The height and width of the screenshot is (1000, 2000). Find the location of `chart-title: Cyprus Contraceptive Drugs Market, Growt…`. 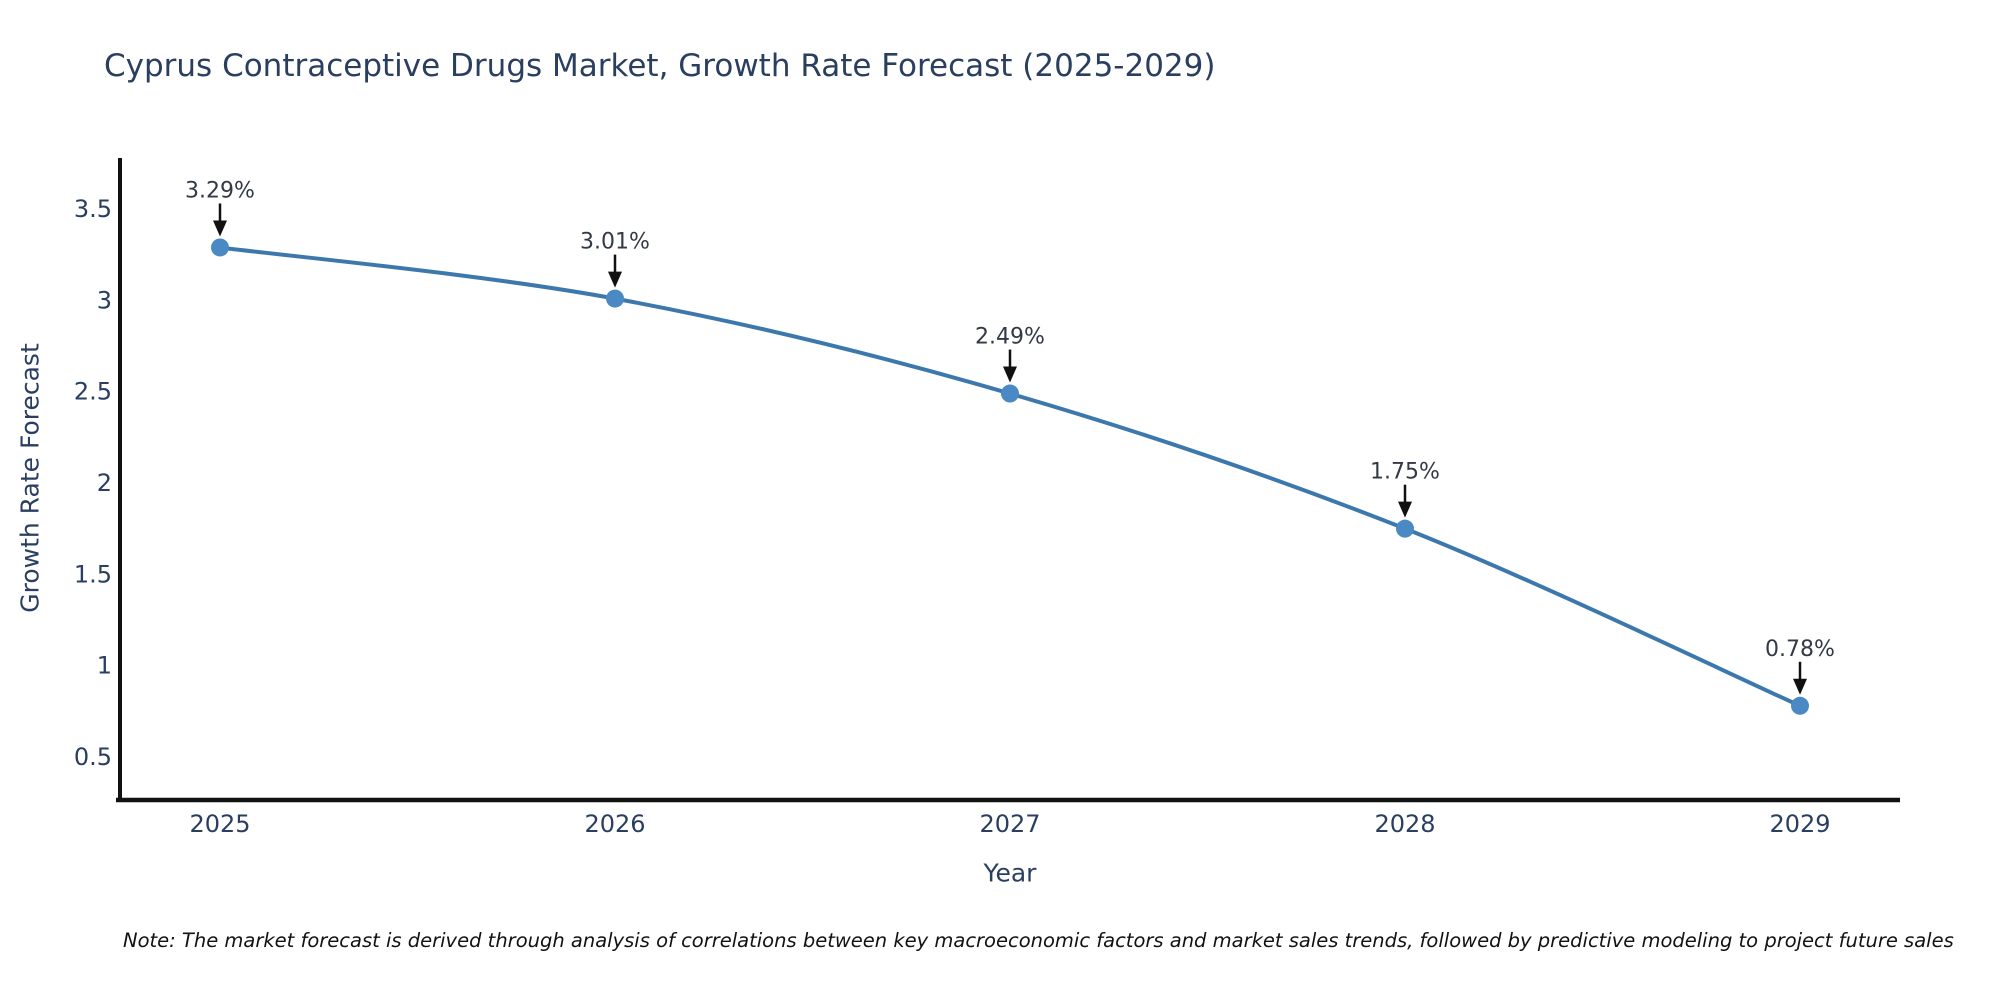

chart-title: Cyprus Contraceptive Drugs Market, Growt… is located at coordinates (660, 66).